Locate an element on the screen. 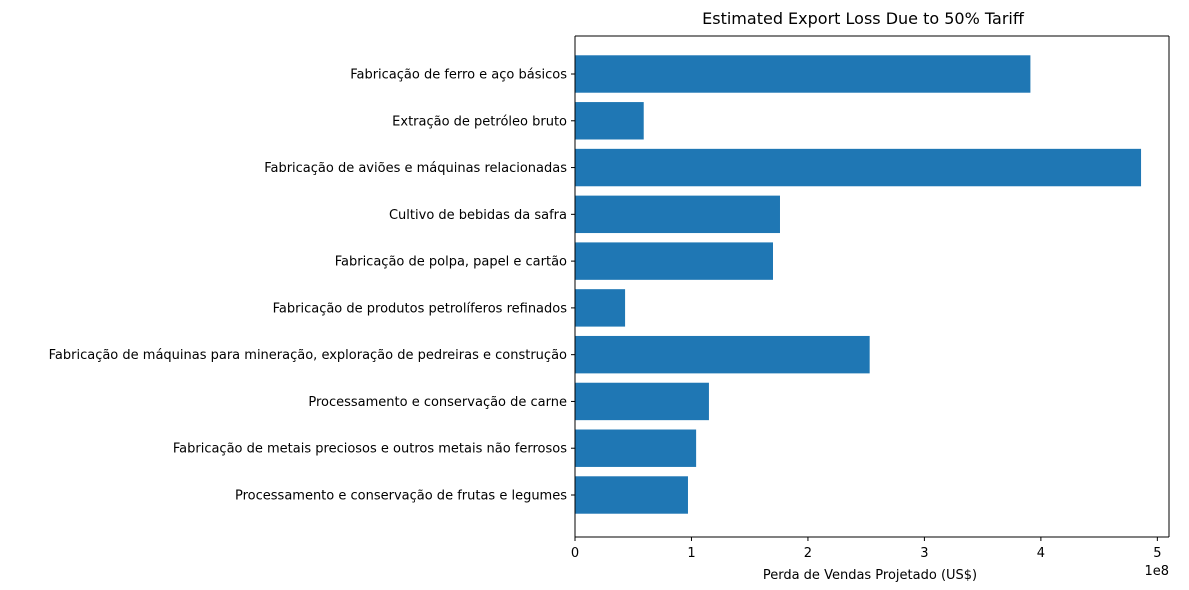  x-tick-label: 5 is located at coordinates (1157, 553).